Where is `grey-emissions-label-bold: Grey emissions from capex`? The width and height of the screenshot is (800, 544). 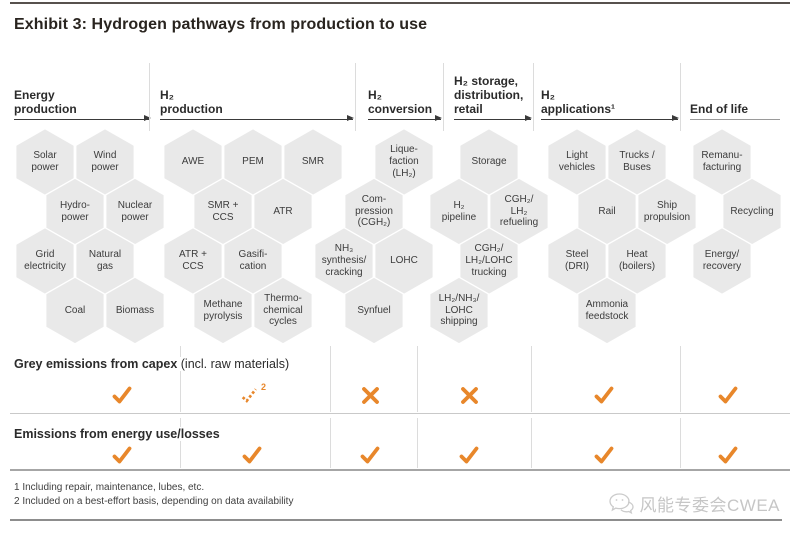
grey-emissions-label-bold: Grey emissions from capex is located at coordinates (96, 364).